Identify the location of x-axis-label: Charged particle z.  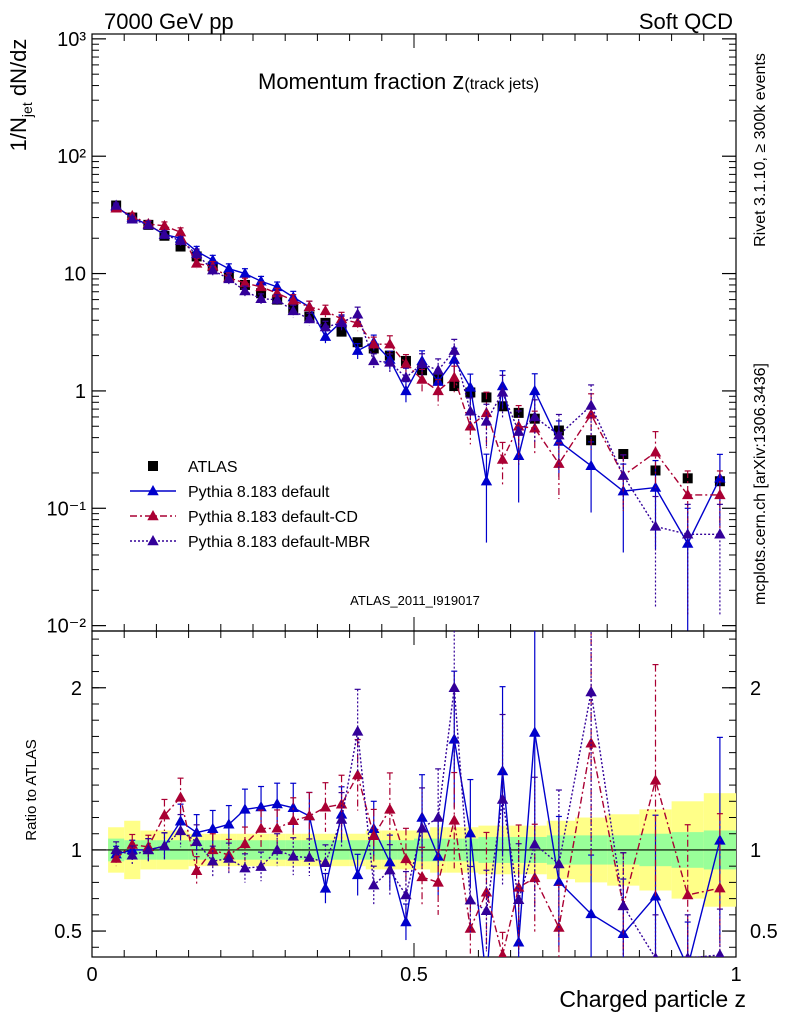
(652, 999).